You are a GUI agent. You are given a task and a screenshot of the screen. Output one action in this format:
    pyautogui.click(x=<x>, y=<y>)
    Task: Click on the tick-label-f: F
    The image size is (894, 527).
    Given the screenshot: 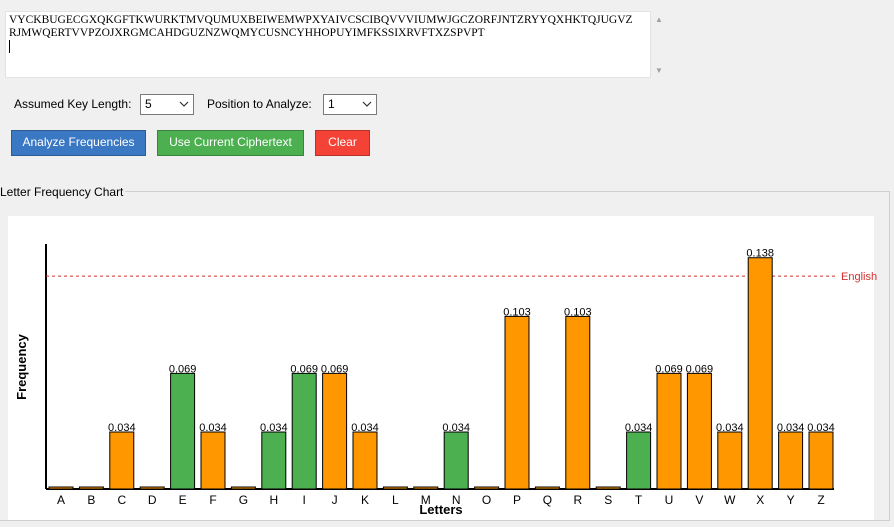 What is the action you would take?
    pyautogui.click(x=212, y=500)
    